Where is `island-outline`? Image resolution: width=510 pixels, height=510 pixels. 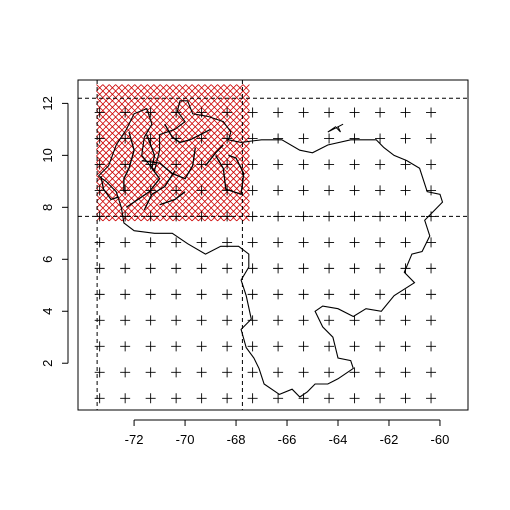 island-outline is located at coordinates (335, 128).